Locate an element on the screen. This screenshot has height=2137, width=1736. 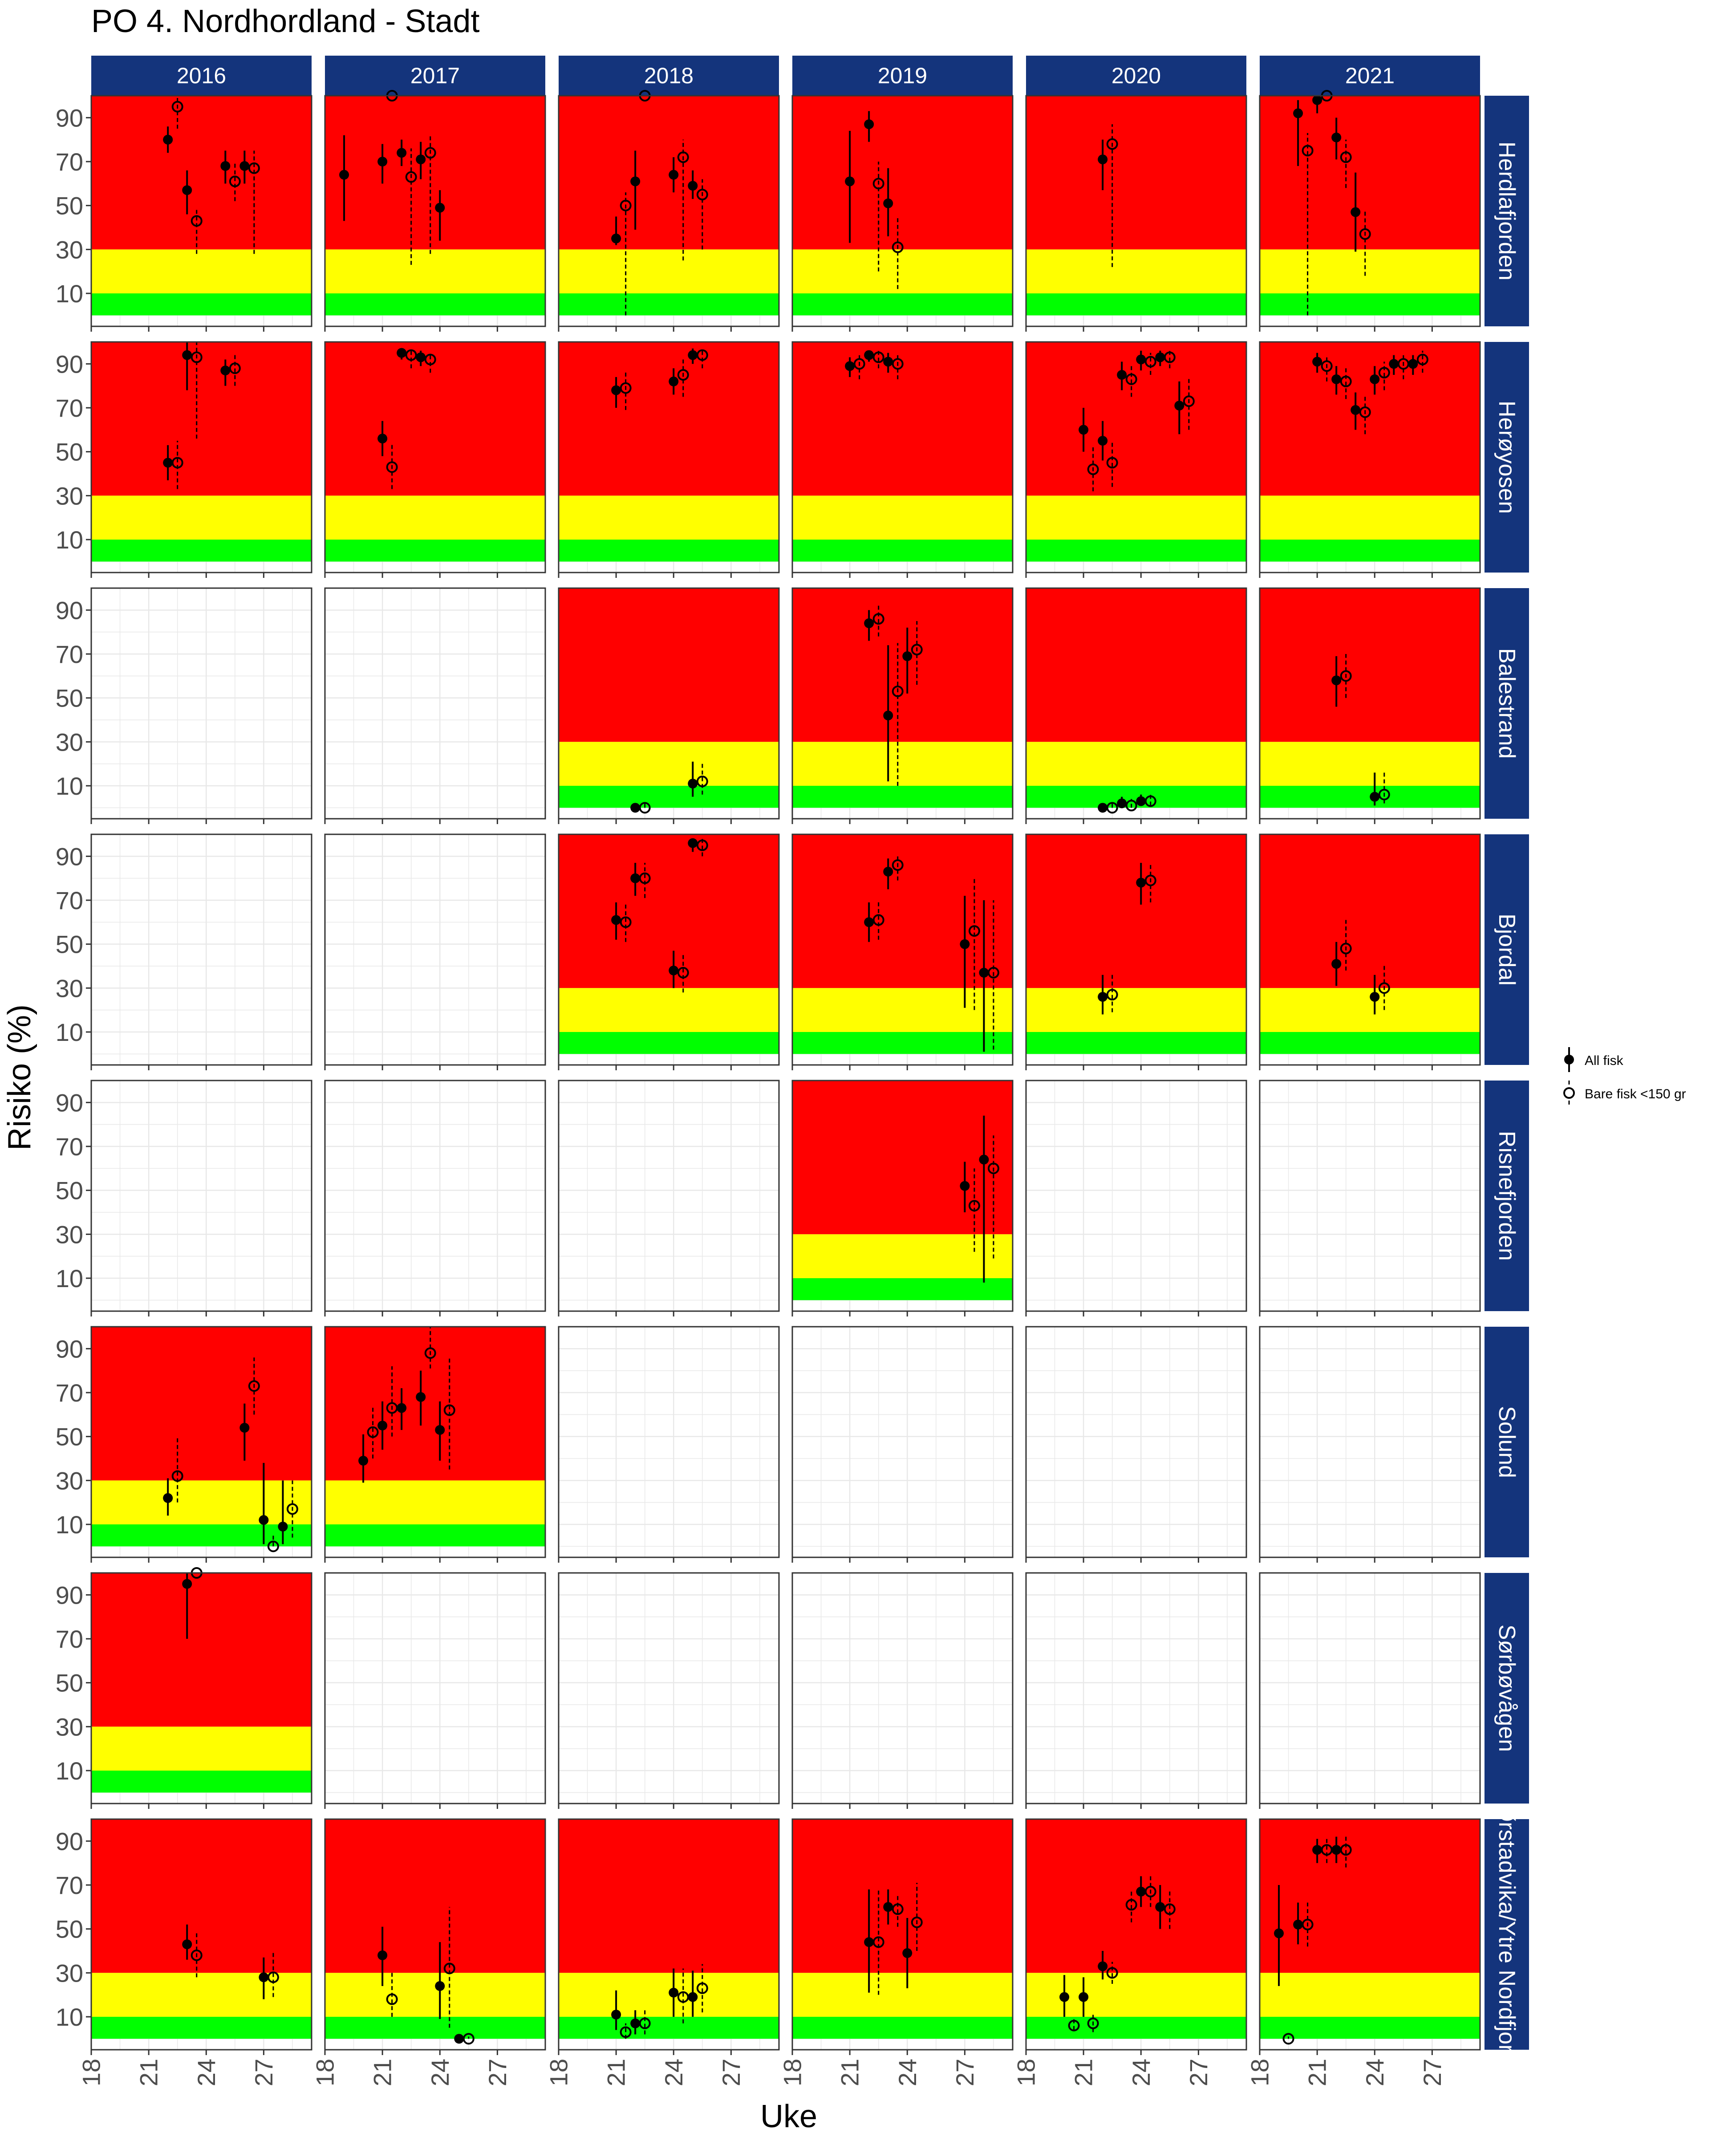
year-strip-label: 2019 is located at coordinates (902, 75).